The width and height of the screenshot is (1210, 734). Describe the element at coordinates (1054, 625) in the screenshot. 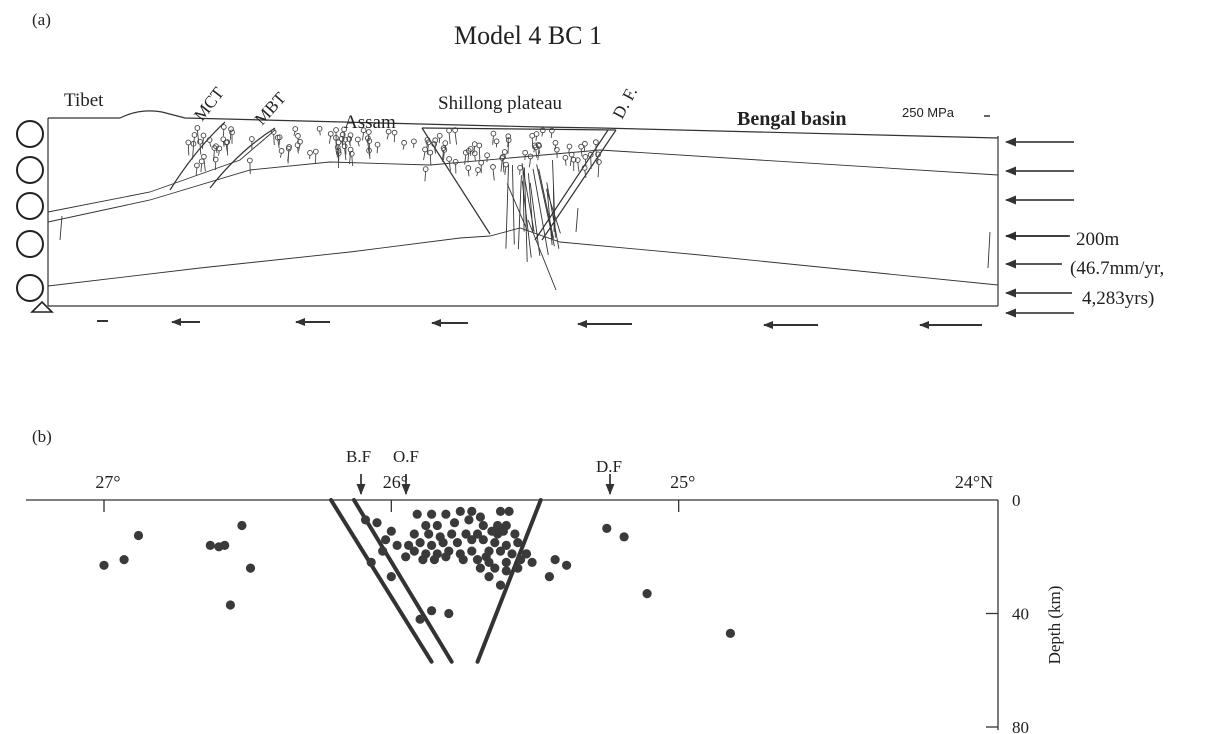

I see `depth-axis-label: Depth (km)` at that location.